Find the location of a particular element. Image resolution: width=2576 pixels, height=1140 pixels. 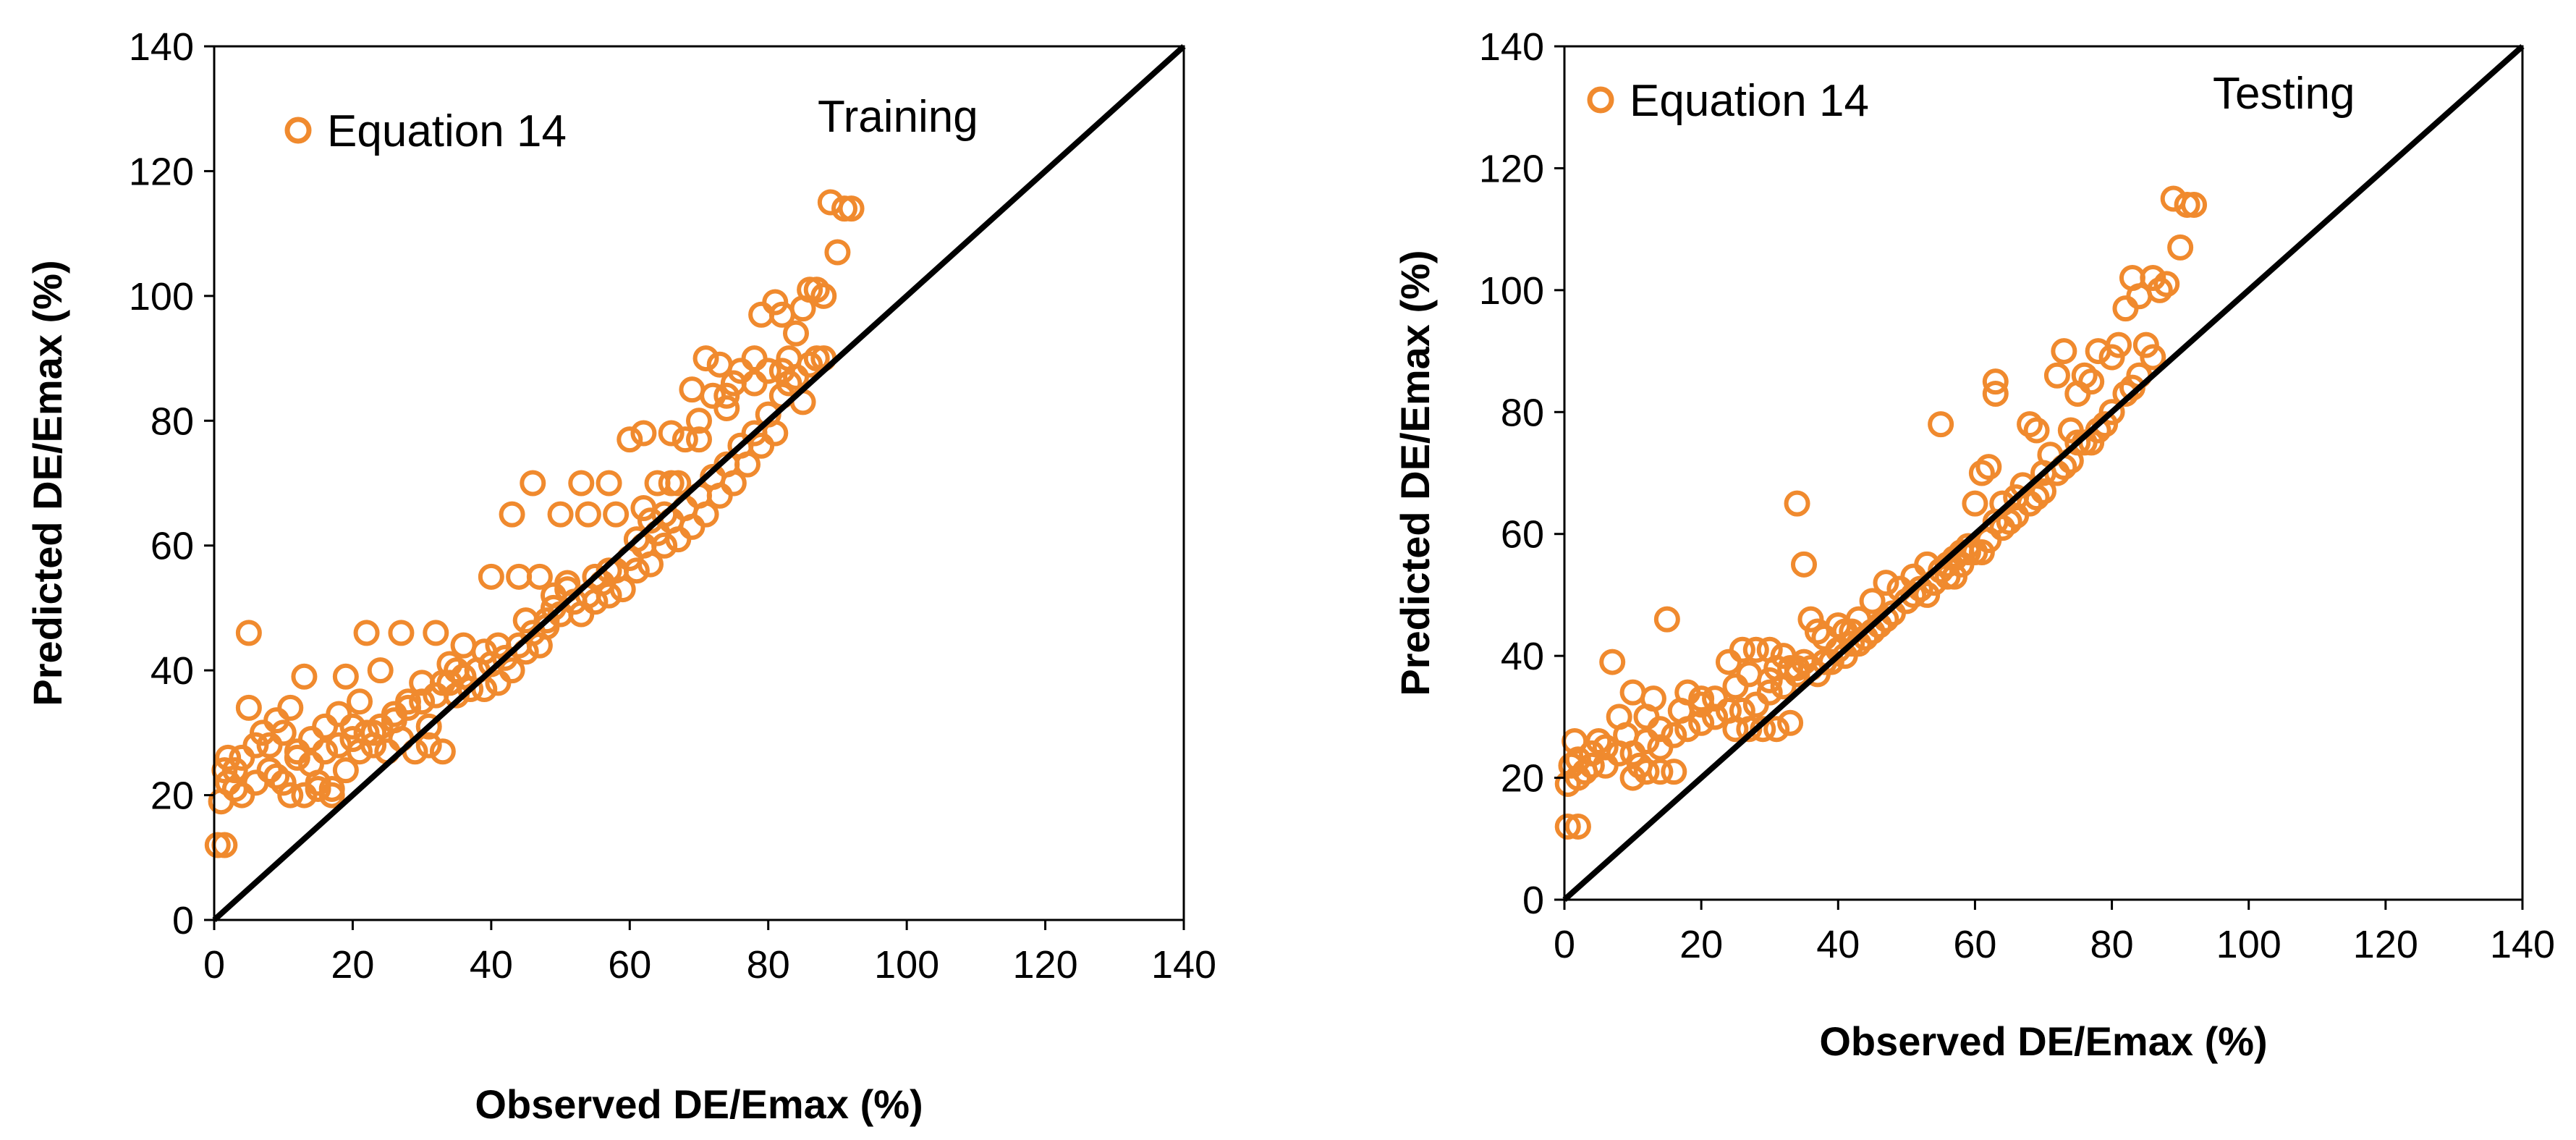

y-tick-label: 80 is located at coordinates (1522, 412).